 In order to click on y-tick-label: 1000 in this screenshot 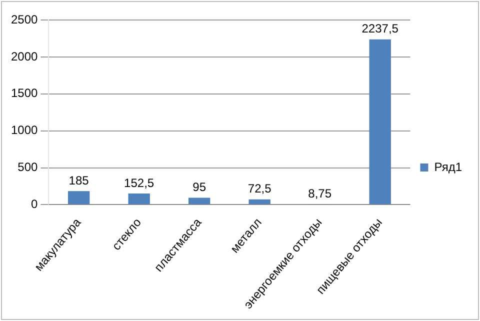, I will do `click(24, 130)`.